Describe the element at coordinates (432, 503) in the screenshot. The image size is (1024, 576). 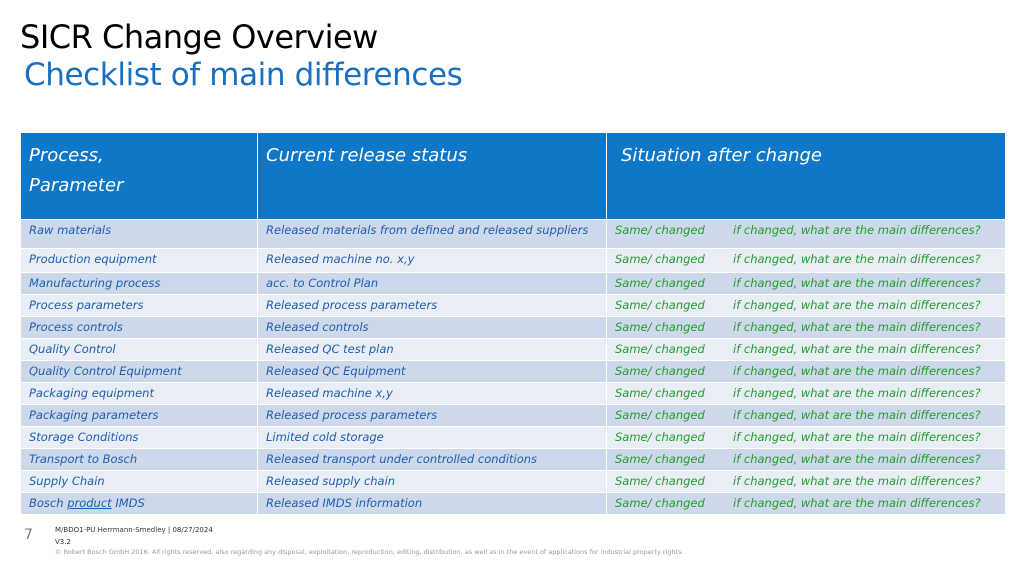
I see `release-status-cell: Released IMDS information` at that location.